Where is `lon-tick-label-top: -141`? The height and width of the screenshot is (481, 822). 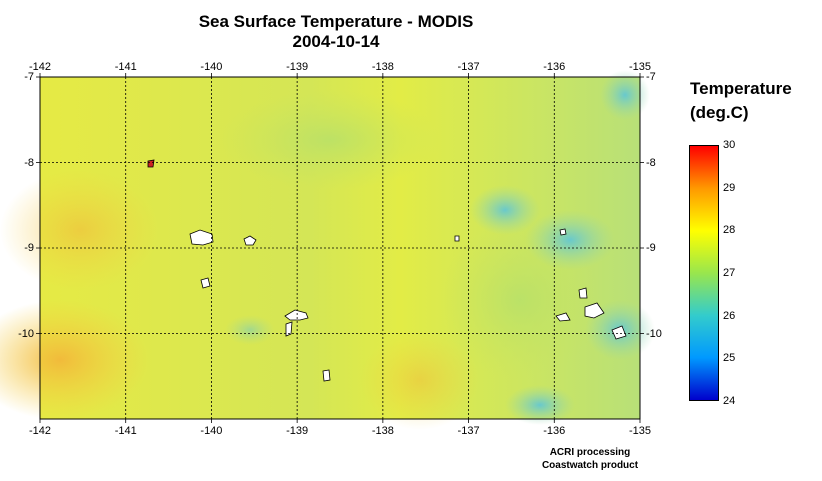 lon-tick-label-top: -141 is located at coordinates (125, 67).